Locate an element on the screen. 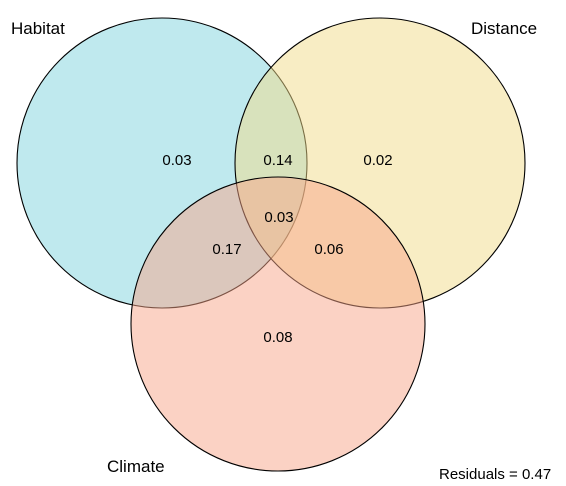 The width and height of the screenshot is (566, 486). distance-label: Distance is located at coordinates (504, 28).